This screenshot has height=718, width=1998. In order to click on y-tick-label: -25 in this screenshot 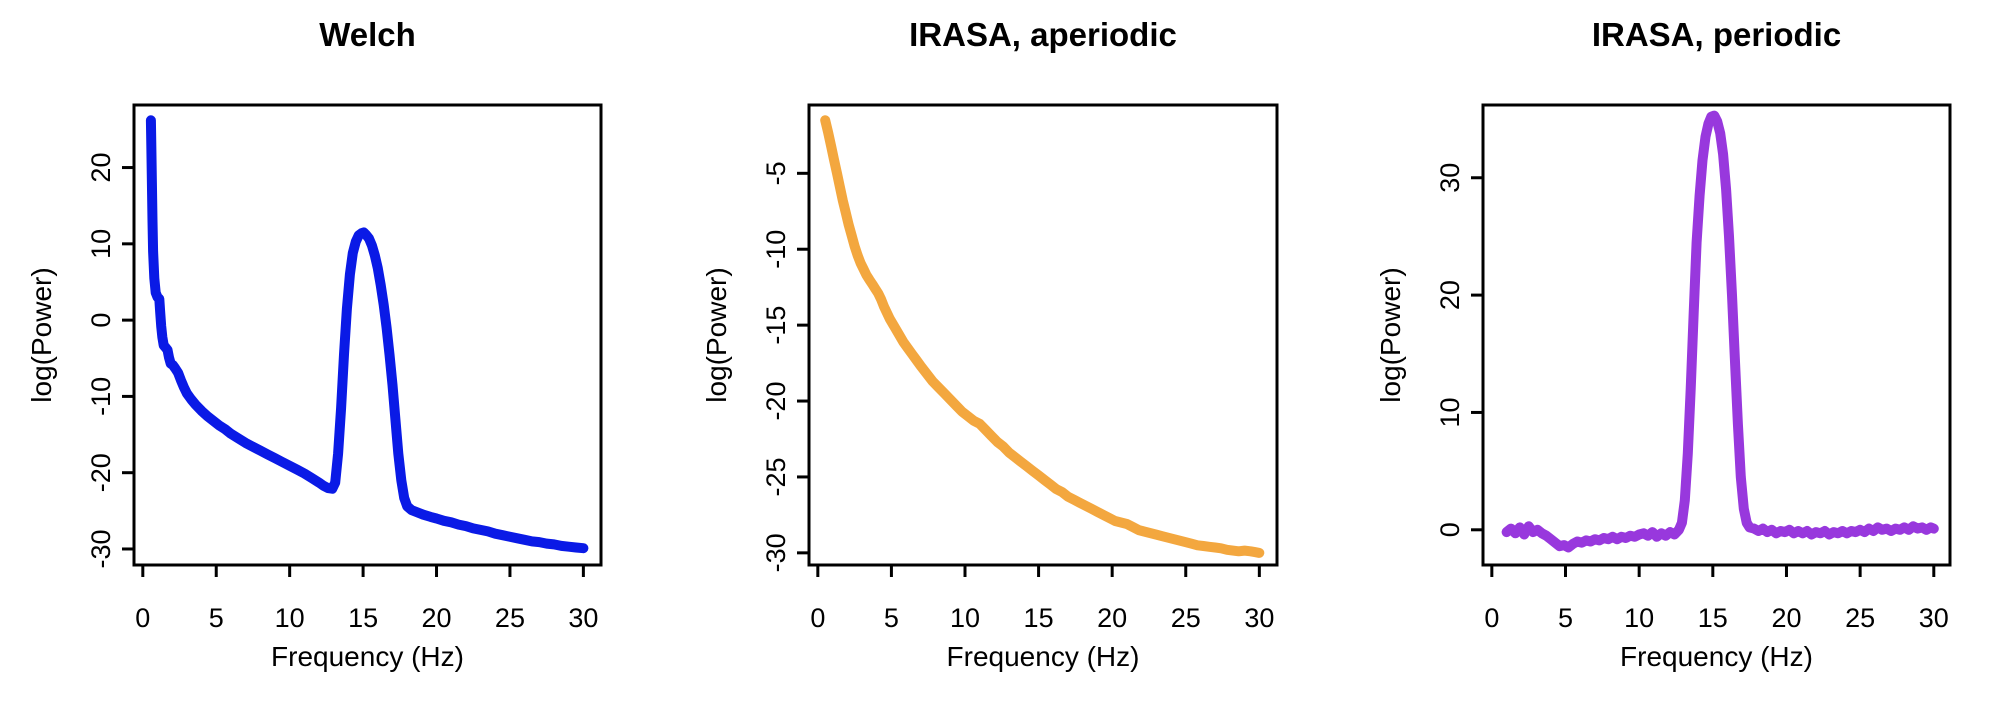, I will do `click(776, 476)`.